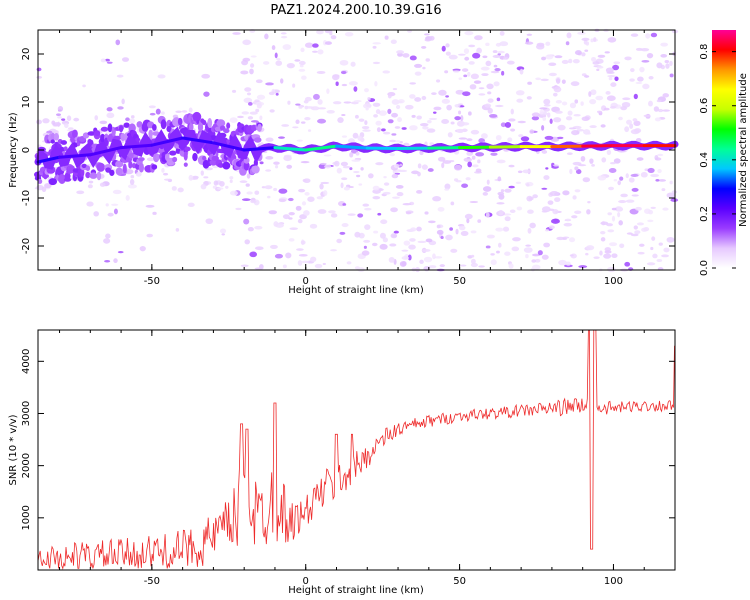 The height and width of the screenshot is (600, 750). I want to click on spectrogram-x-tick-label: -50, so click(152, 281).